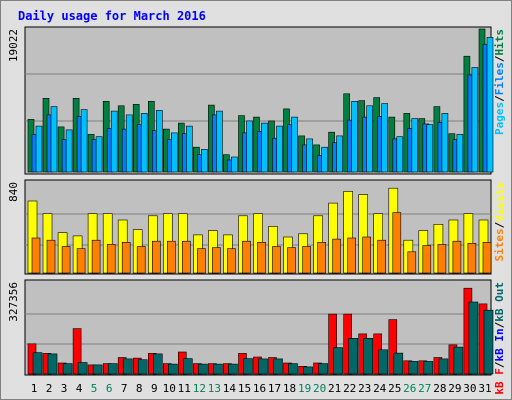 Image resolution: width=512 pixels, height=400 pixels. I want to click on day-label-3: 3, so click(64, 388).